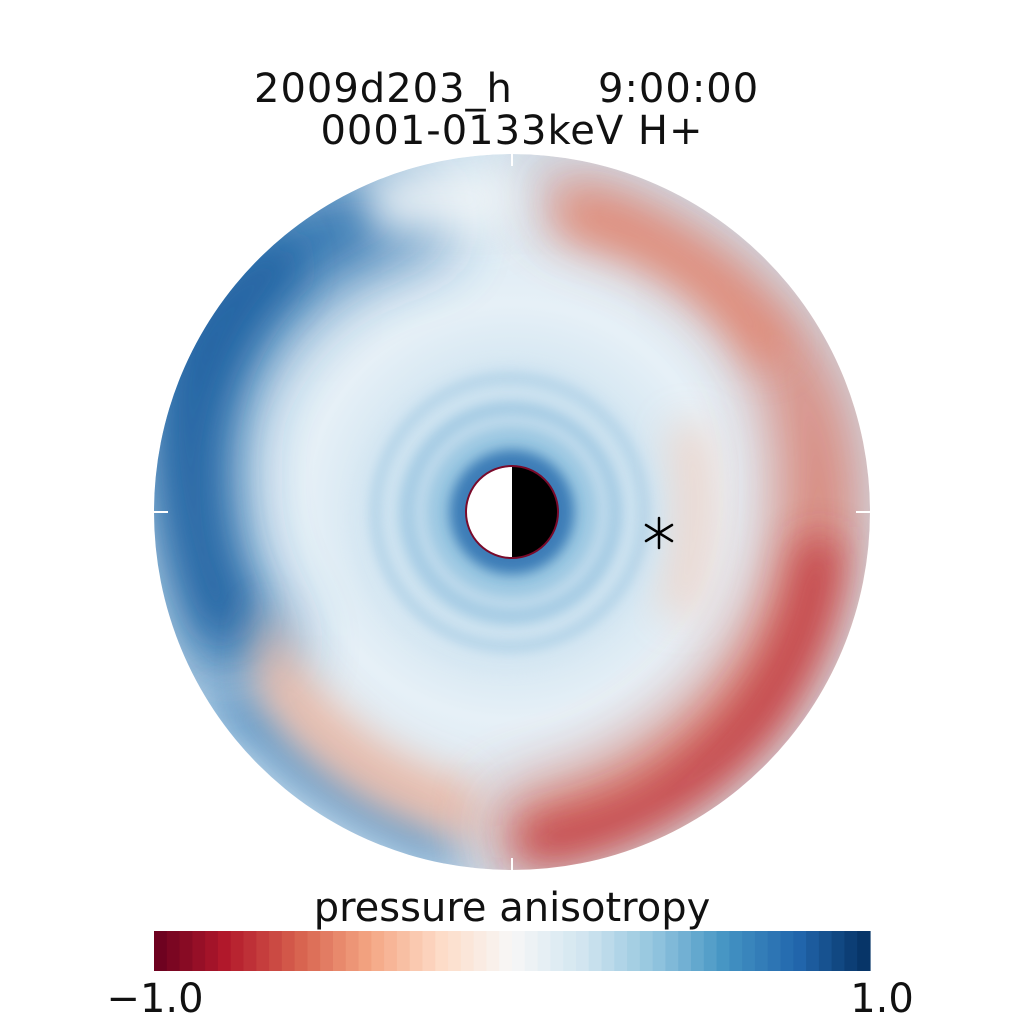  Describe the element at coordinates (512, 908) in the screenshot. I see `colorbar-label: pressure anisotropy` at that location.